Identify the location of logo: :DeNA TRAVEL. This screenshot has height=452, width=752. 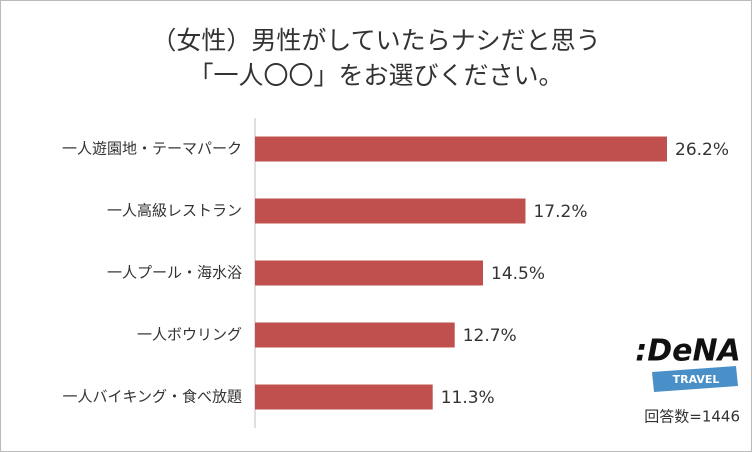
(688, 363).